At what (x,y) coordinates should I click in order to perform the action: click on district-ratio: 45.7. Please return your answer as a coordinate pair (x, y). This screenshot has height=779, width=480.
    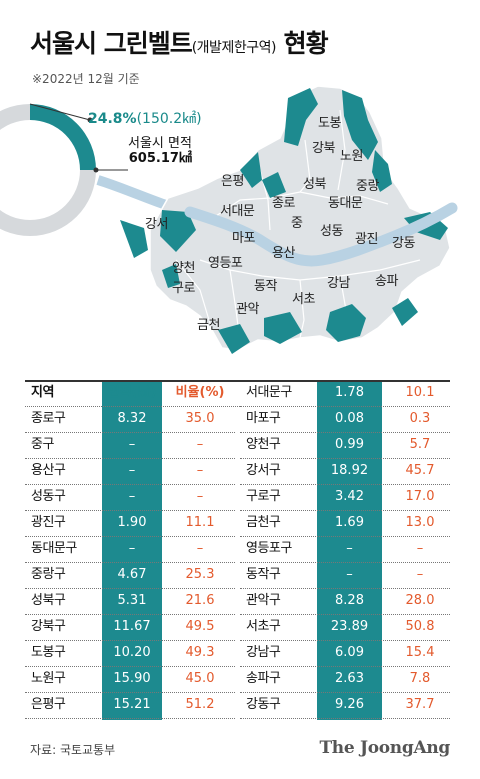
    Looking at the image, I should click on (420, 470).